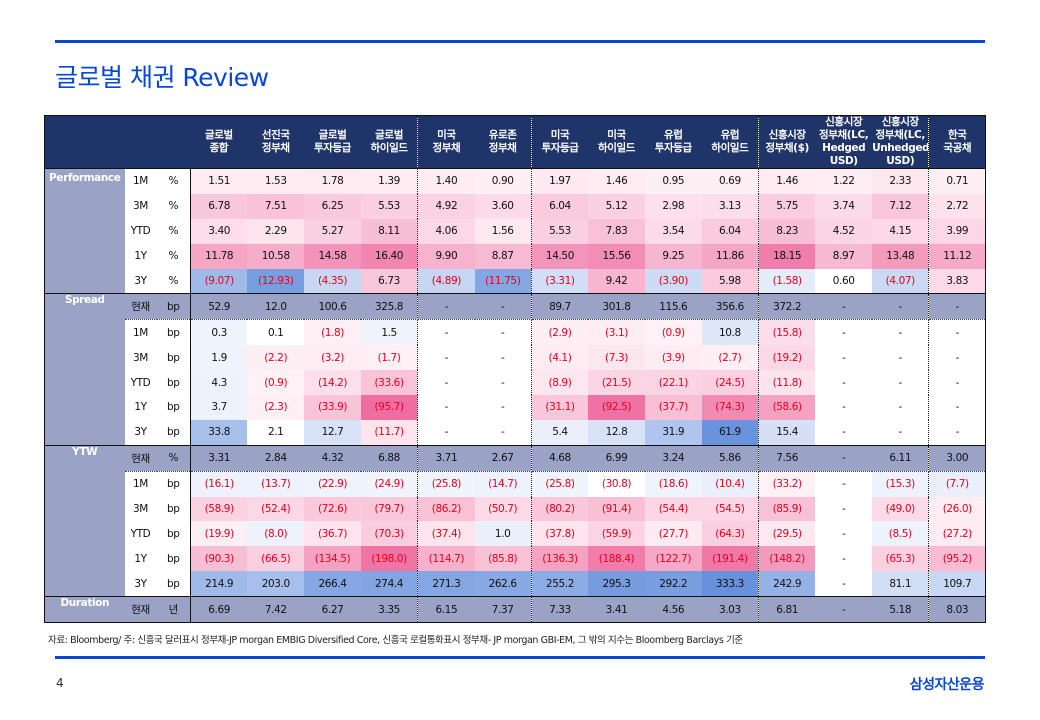 The image size is (1040, 720). What do you see at coordinates (332, 332) in the screenshot?
I see `value-cell: (1.8)` at bounding box center [332, 332].